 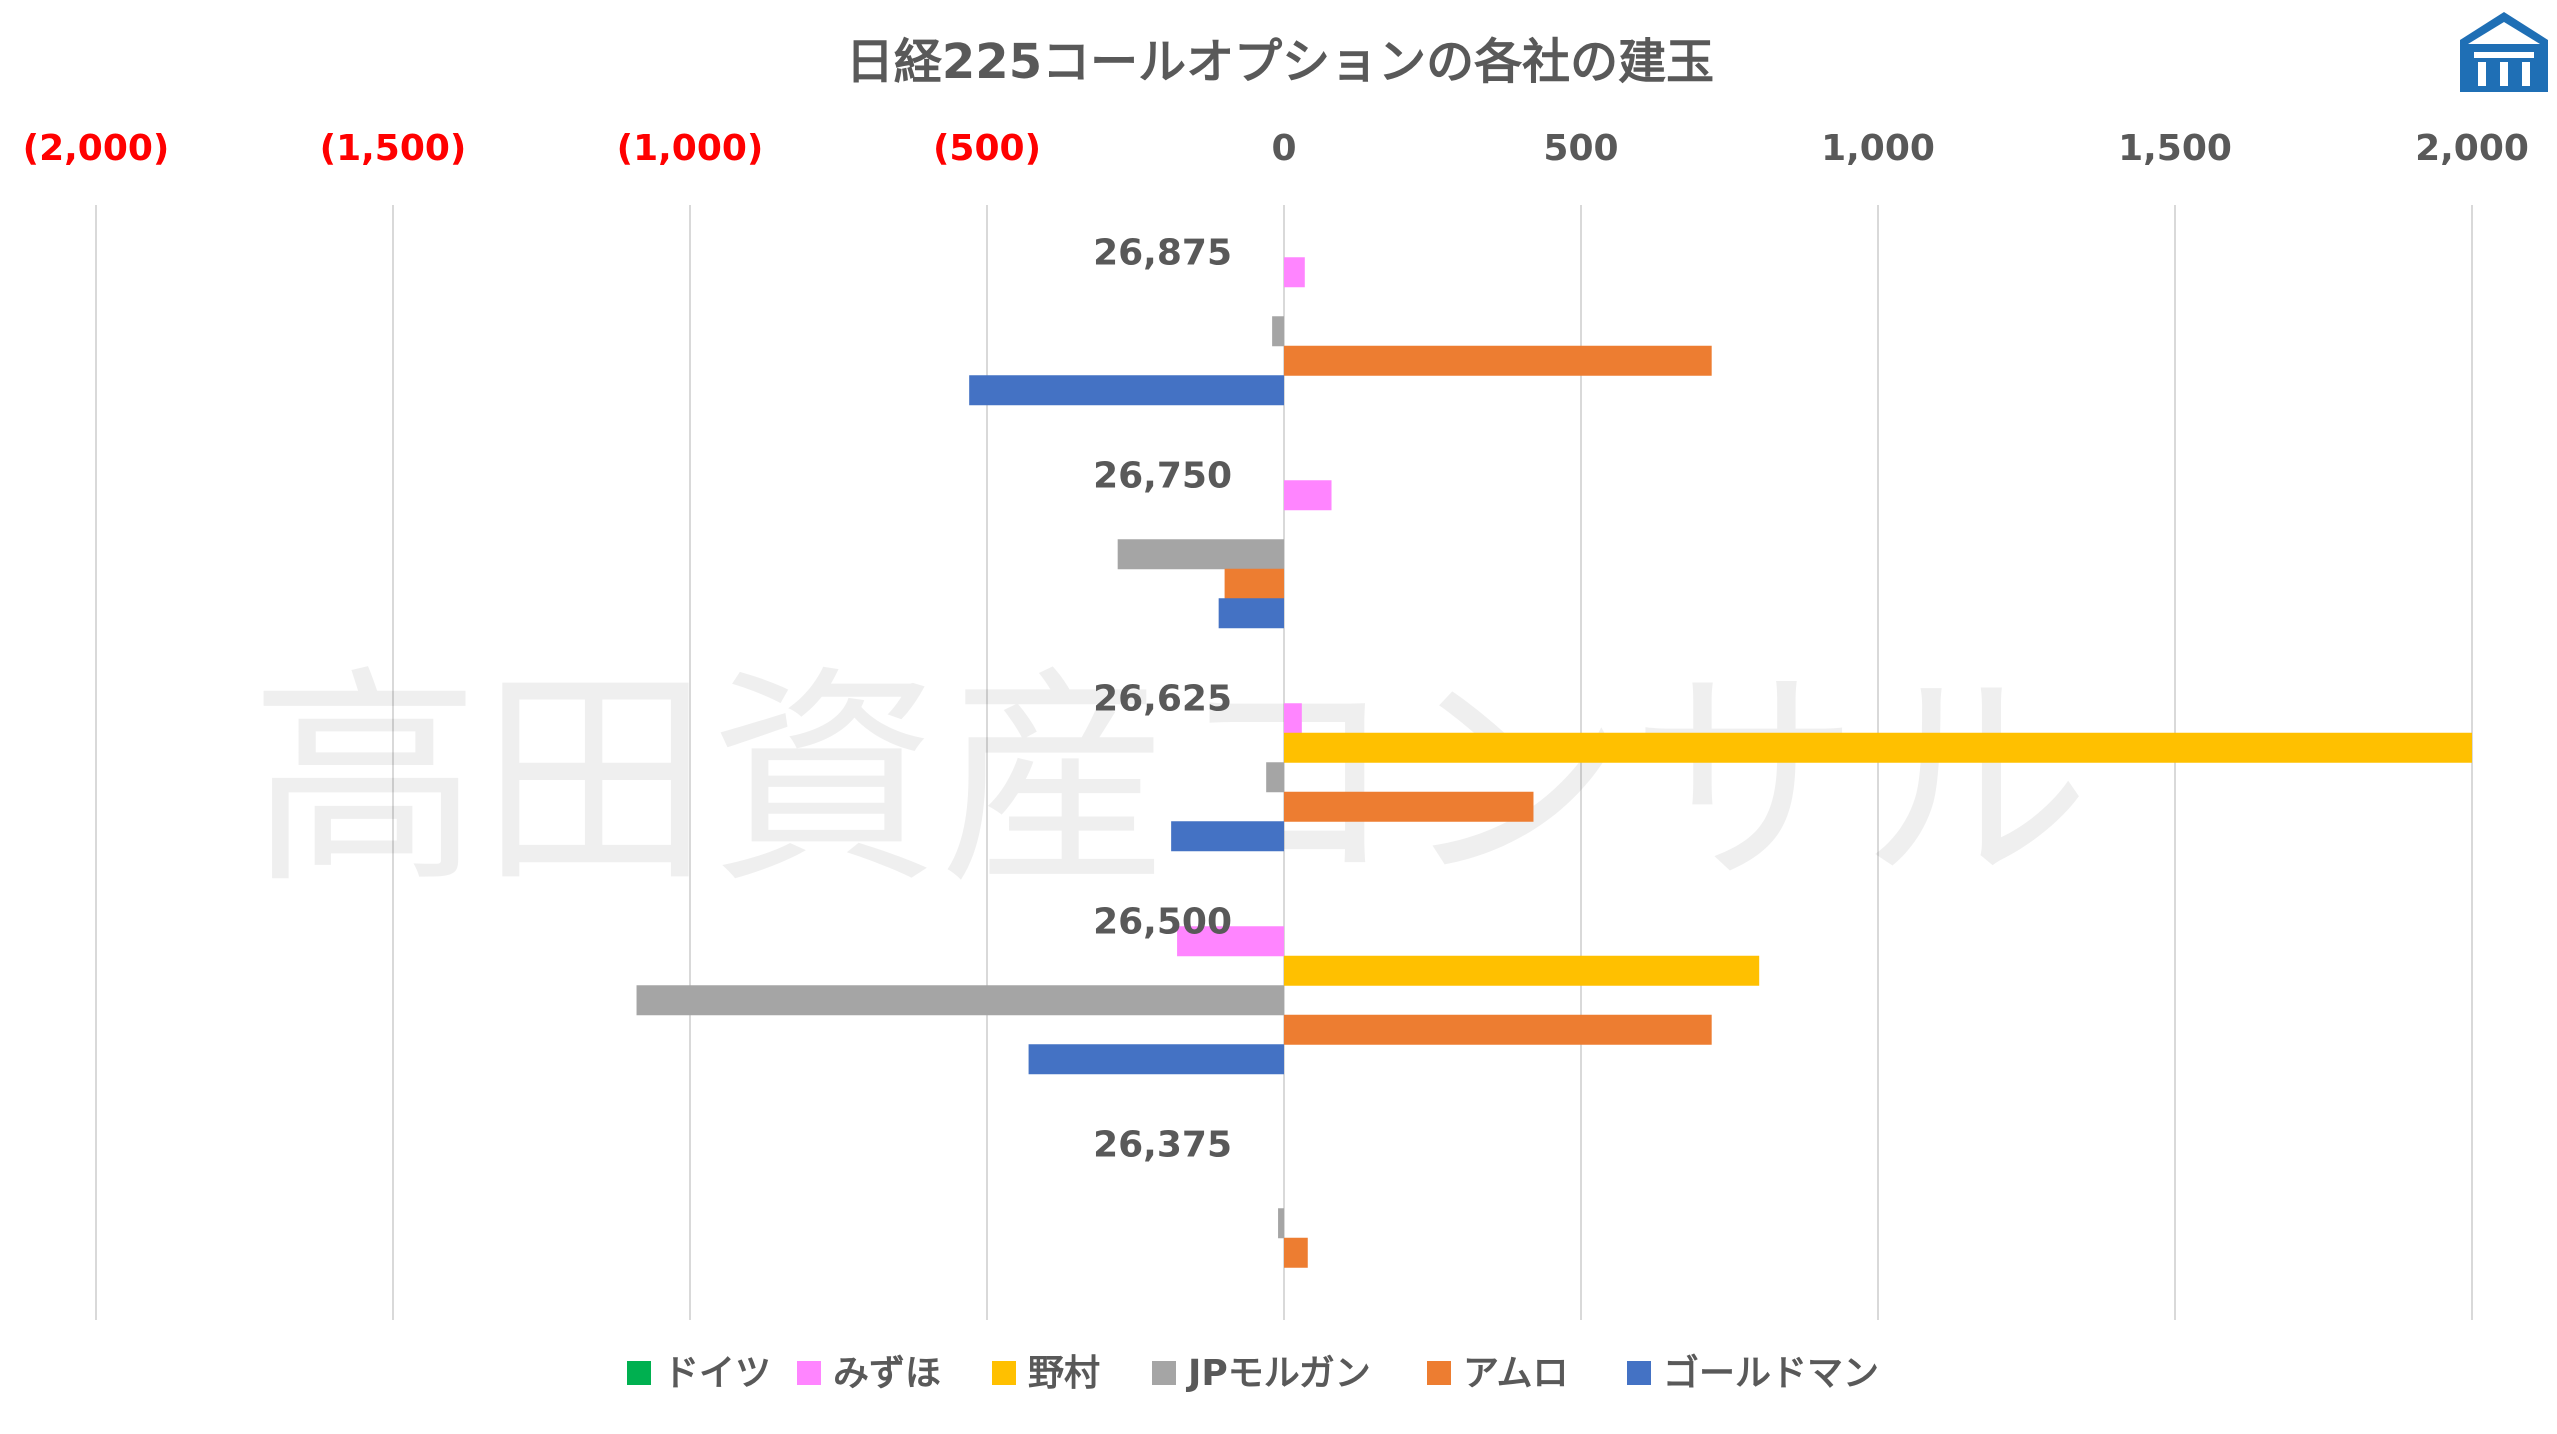 What do you see at coordinates (96, 148) in the screenshot?
I see `x-tick-label: (2,000)` at bounding box center [96, 148].